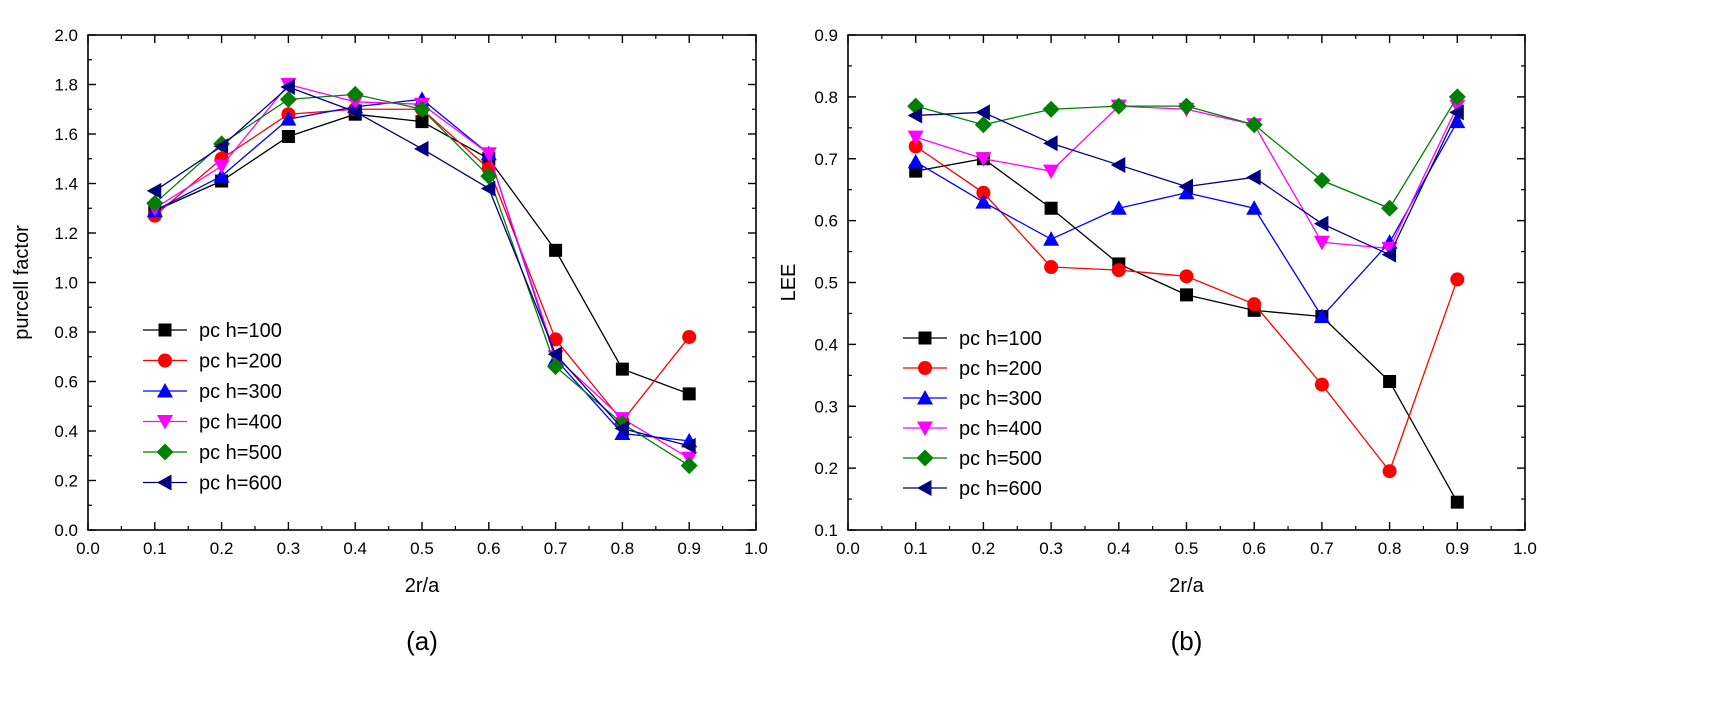  Describe the element at coordinates (556, 548) in the screenshot. I see `x-tick-label: 0.7` at that location.